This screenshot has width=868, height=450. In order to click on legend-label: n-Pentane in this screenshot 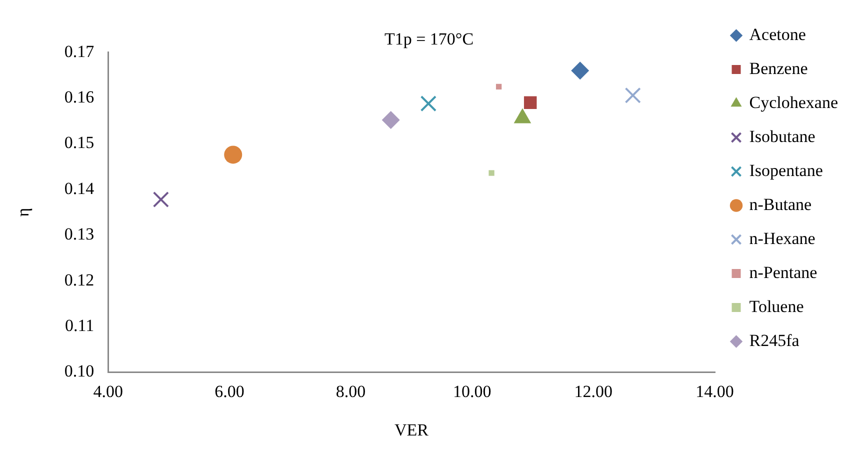, I will do `click(783, 272)`.